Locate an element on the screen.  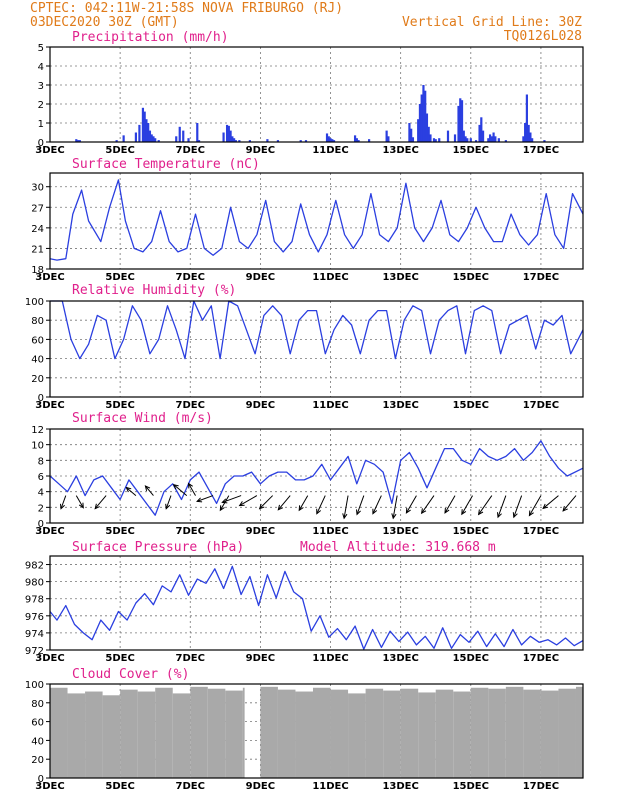
temp-title: Surface Temperature (nC) is located at coordinates (166, 164).